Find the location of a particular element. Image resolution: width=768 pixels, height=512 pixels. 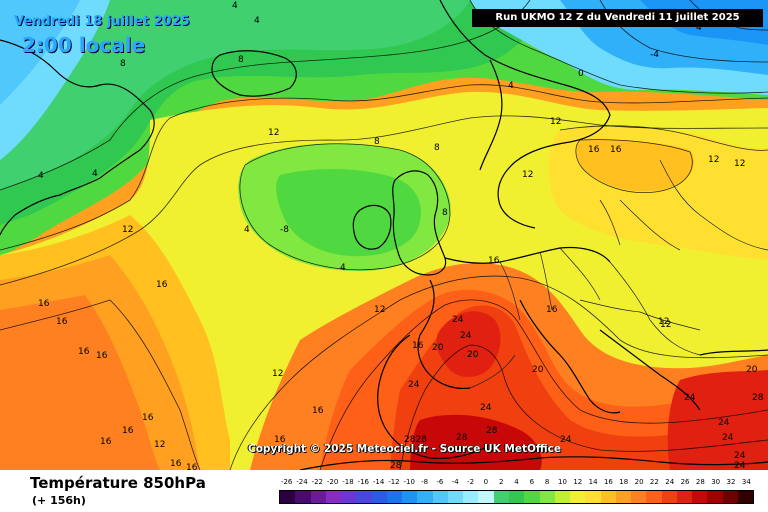

legend-tick-label: -4 is located at coordinates (455, 482).